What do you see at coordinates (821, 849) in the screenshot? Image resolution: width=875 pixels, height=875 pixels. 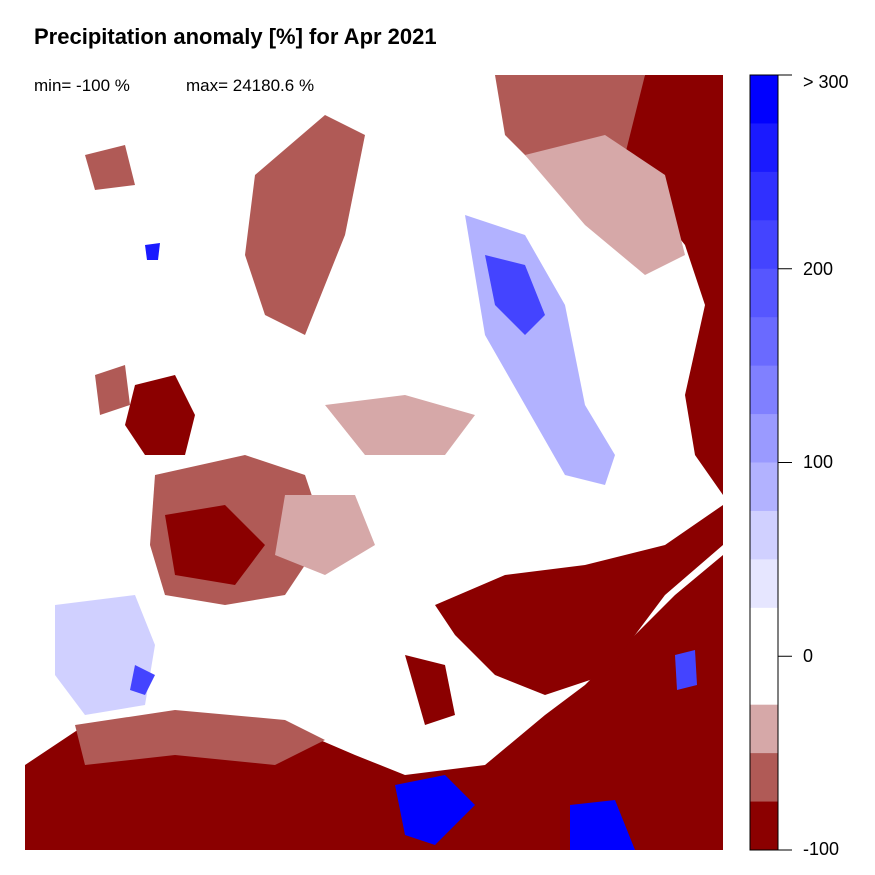 I see `colorbar-tick-label: -100` at bounding box center [821, 849].